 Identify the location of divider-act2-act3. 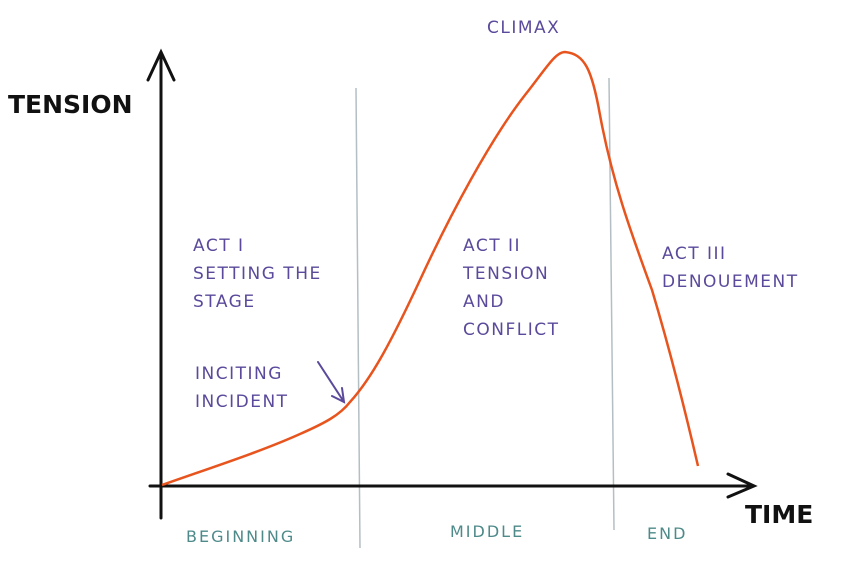
(611, 304).